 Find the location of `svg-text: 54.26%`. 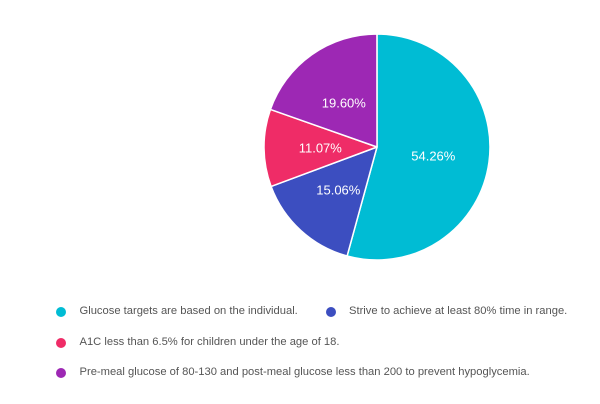

svg-text: 54.26% is located at coordinates (433, 156).